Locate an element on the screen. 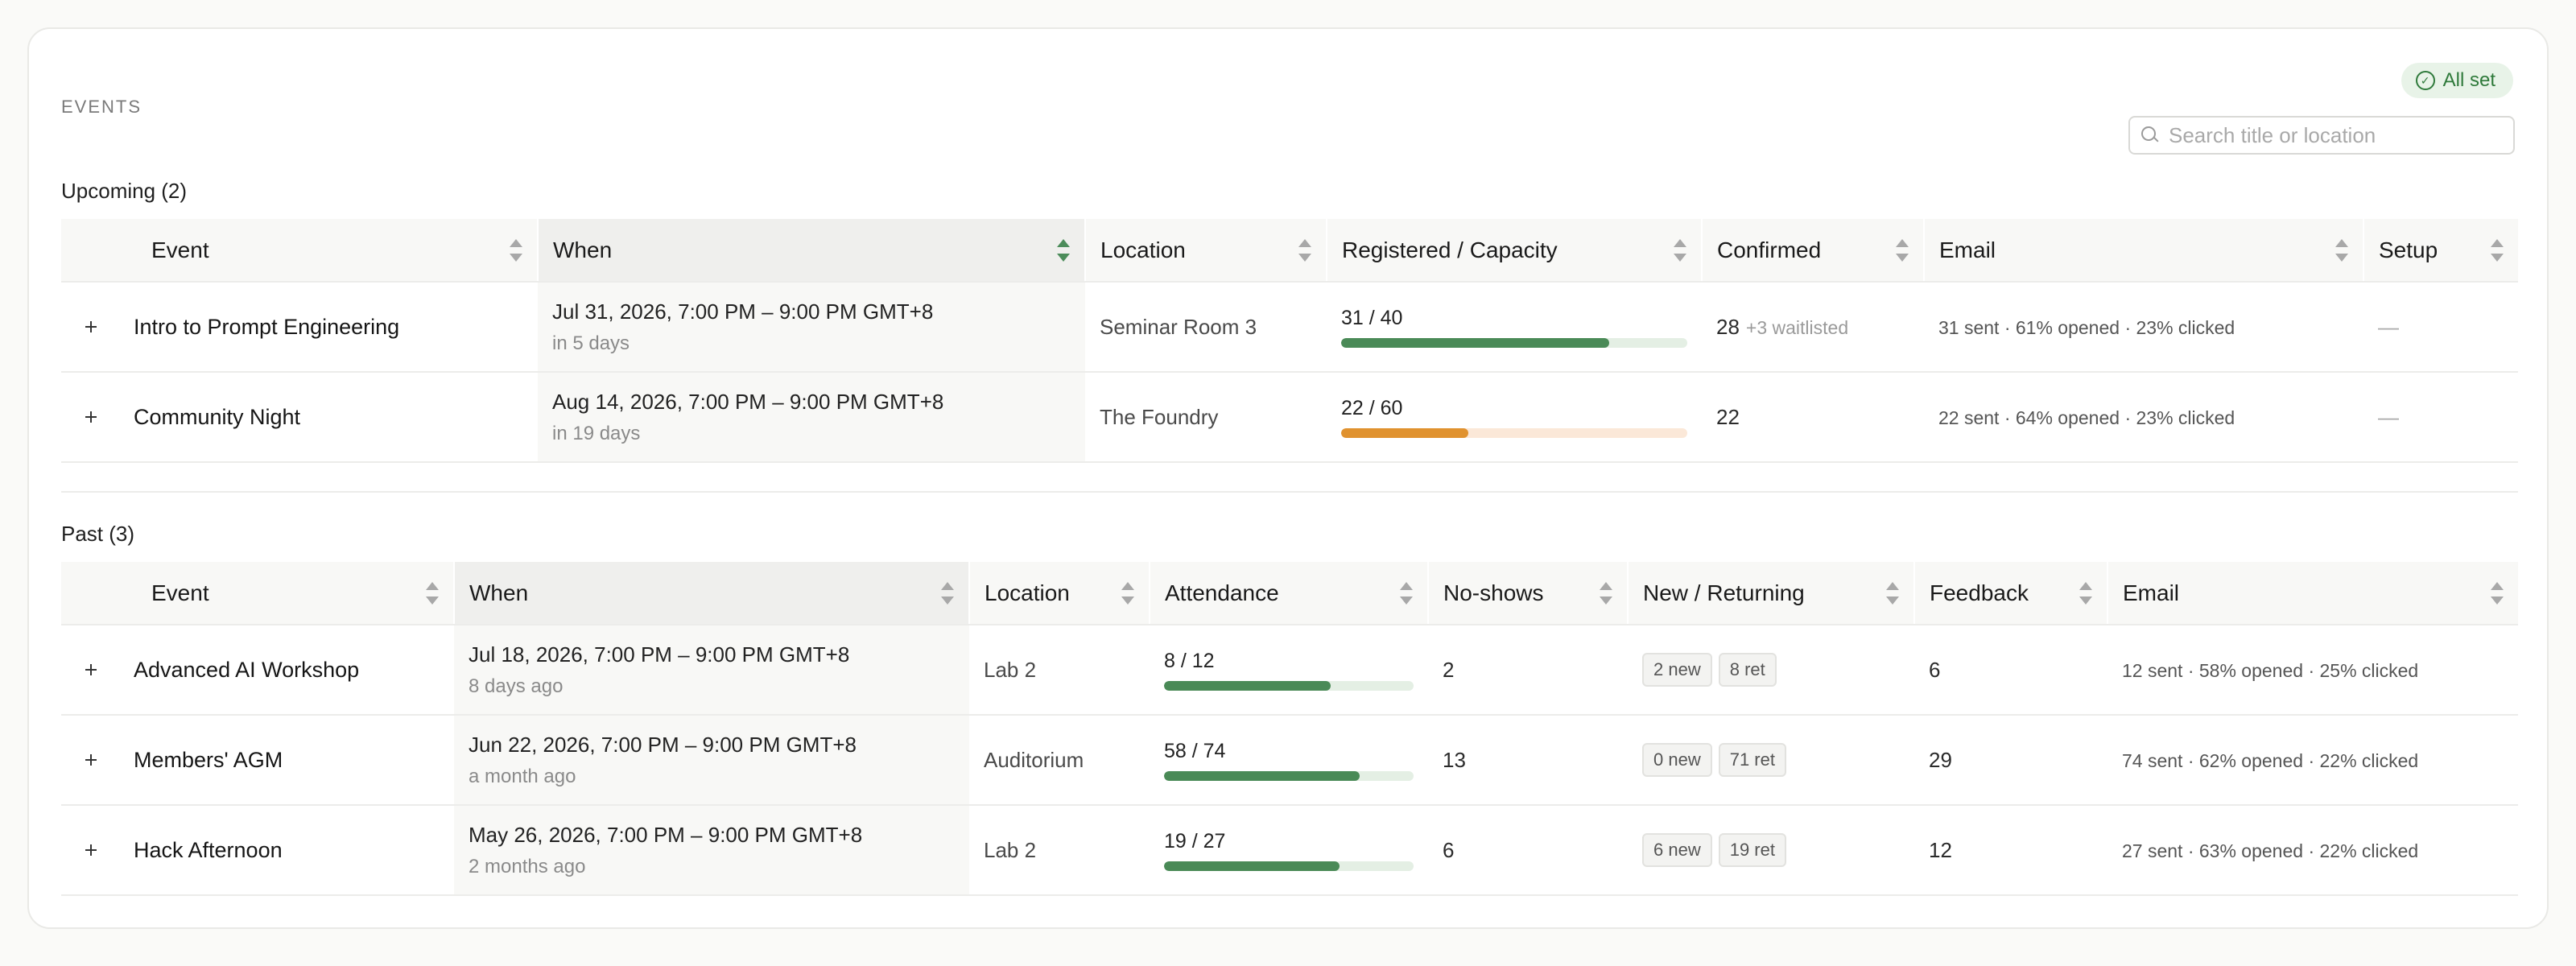  section-divider is located at coordinates (1289, 492).